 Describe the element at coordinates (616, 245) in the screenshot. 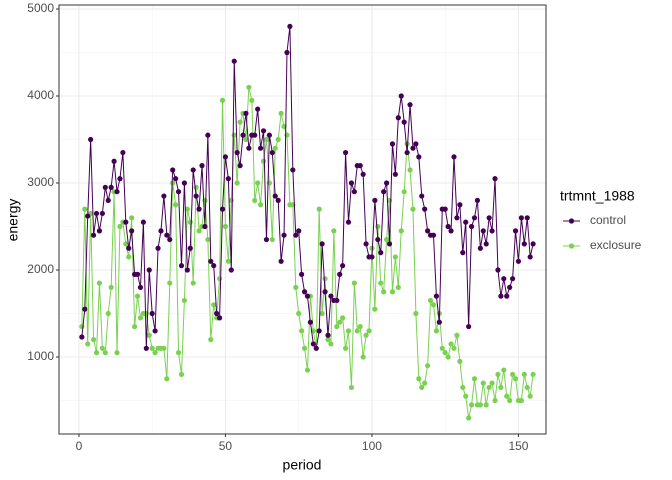

I see `legend-label: exclosure` at that location.